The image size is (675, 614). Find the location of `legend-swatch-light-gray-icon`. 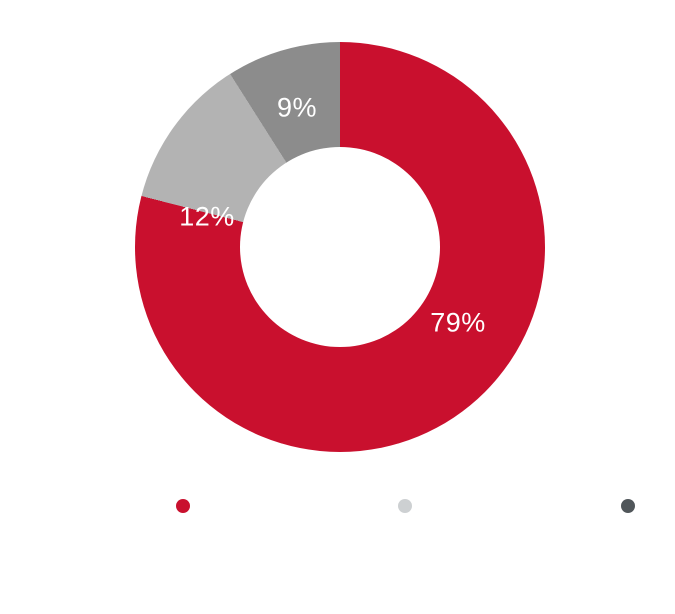

legend-swatch-light-gray-icon is located at coordinates (405, 506).